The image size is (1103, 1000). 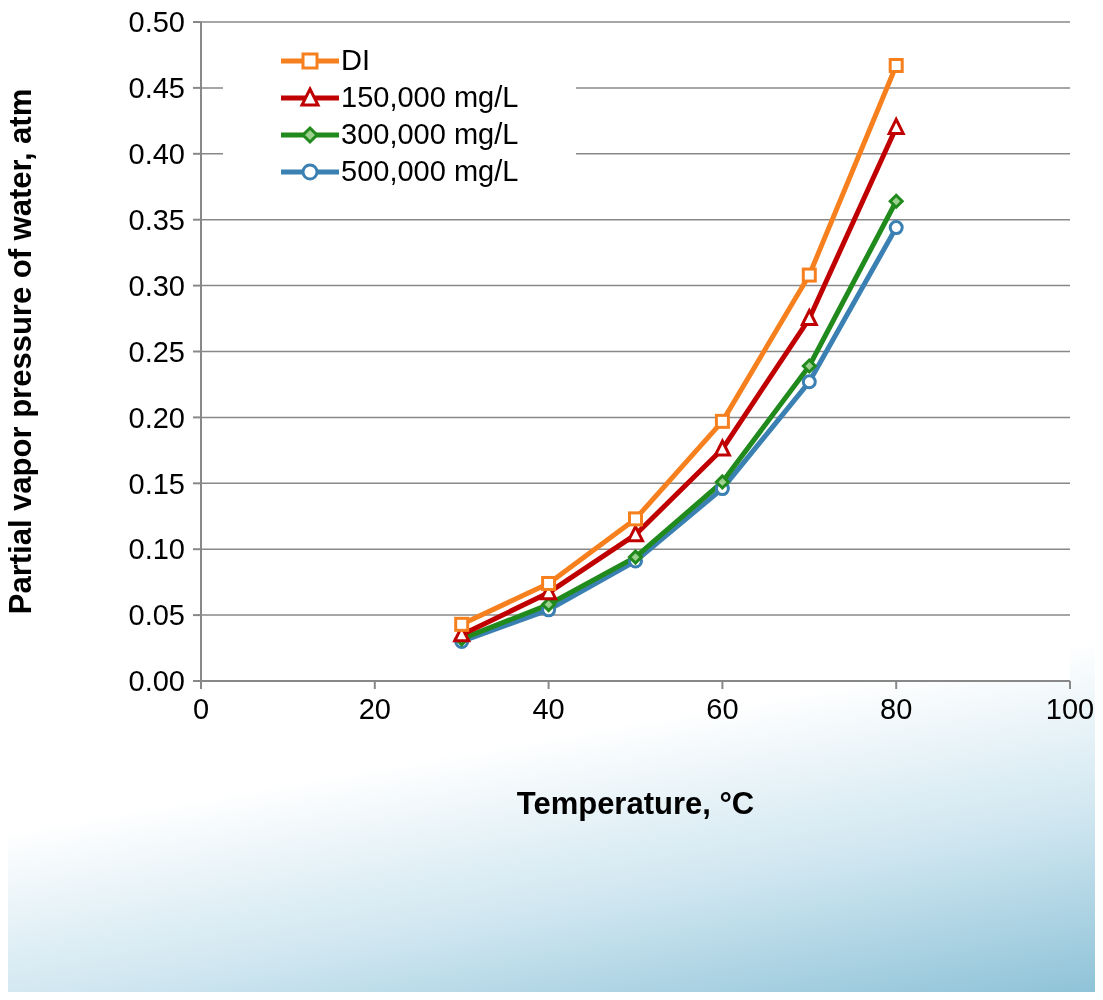 I want to click on x-tick-label: 0, so click(x=201, y=709).